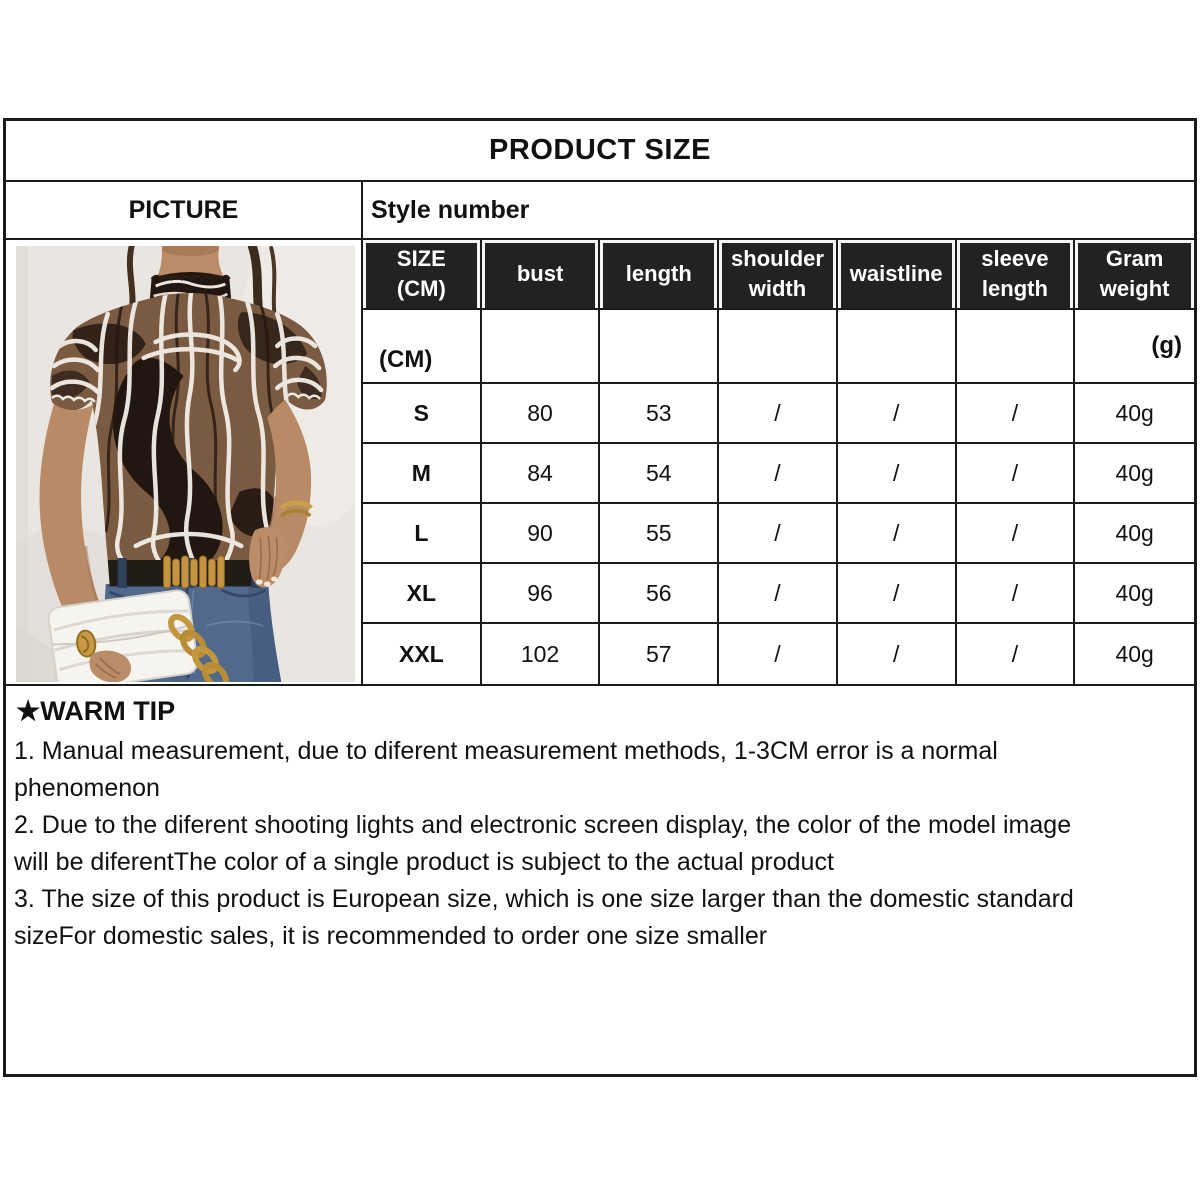 The width and height of the screenshot is (1200, 1200). What do you see at coordinates (96, 711) in the screenshot?
I see `warm-tip-heading: ★WARM TIP` at bounding box center [96, 711].